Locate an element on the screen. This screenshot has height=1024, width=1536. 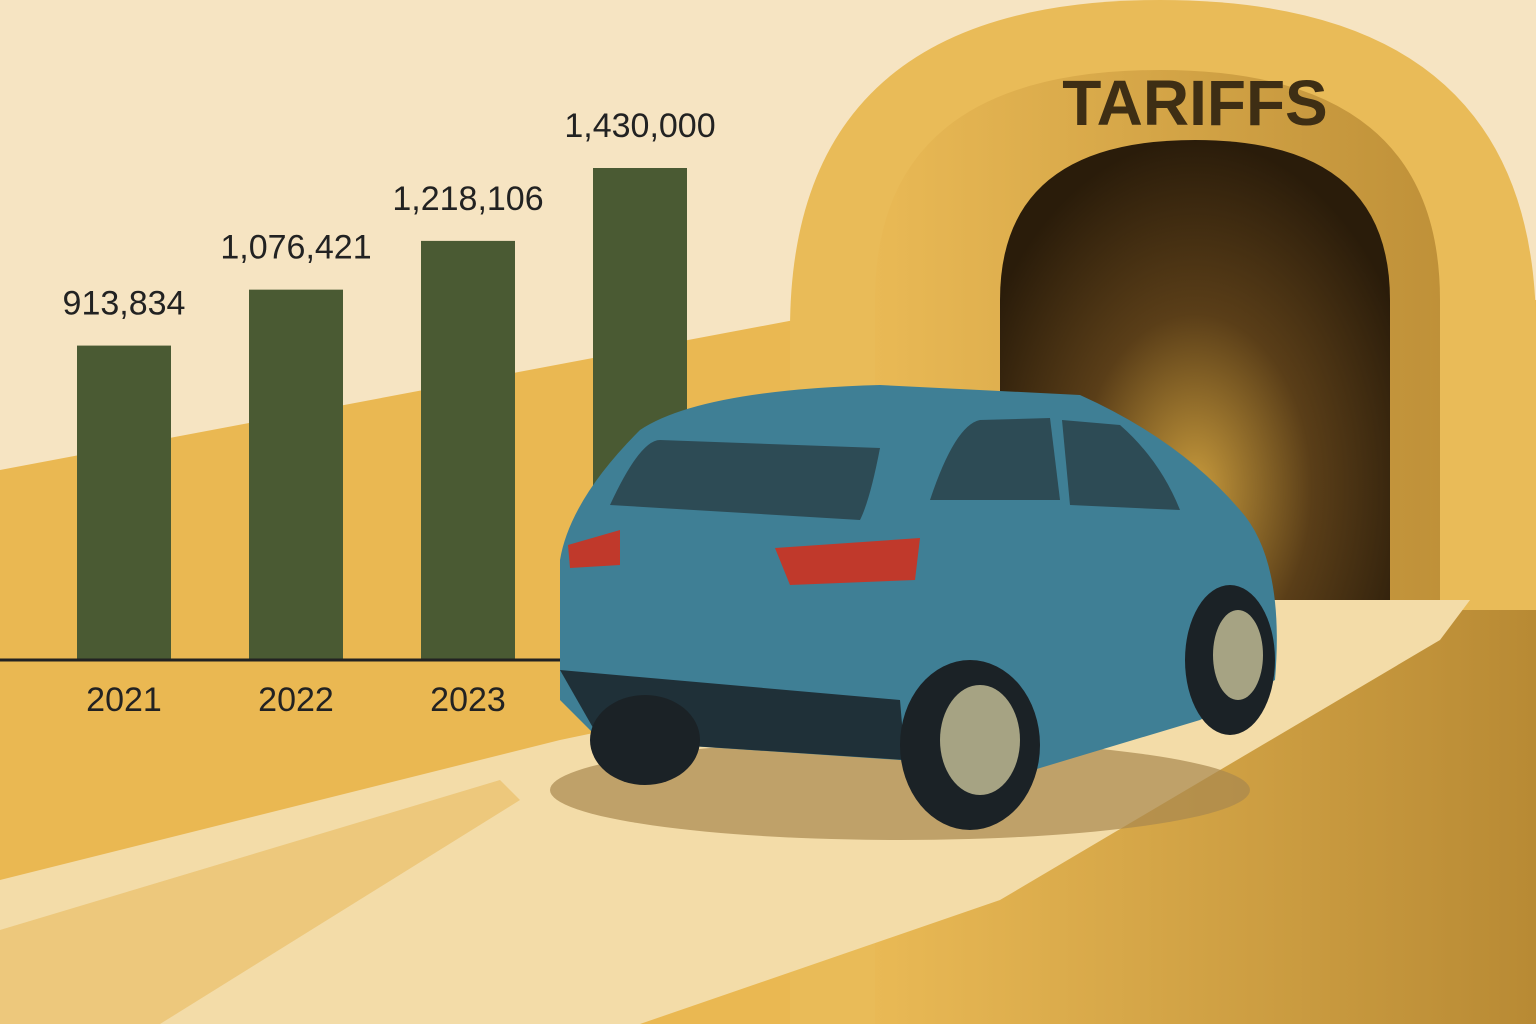
x-tick-label: 2021 is located at coordinates (124, 700).